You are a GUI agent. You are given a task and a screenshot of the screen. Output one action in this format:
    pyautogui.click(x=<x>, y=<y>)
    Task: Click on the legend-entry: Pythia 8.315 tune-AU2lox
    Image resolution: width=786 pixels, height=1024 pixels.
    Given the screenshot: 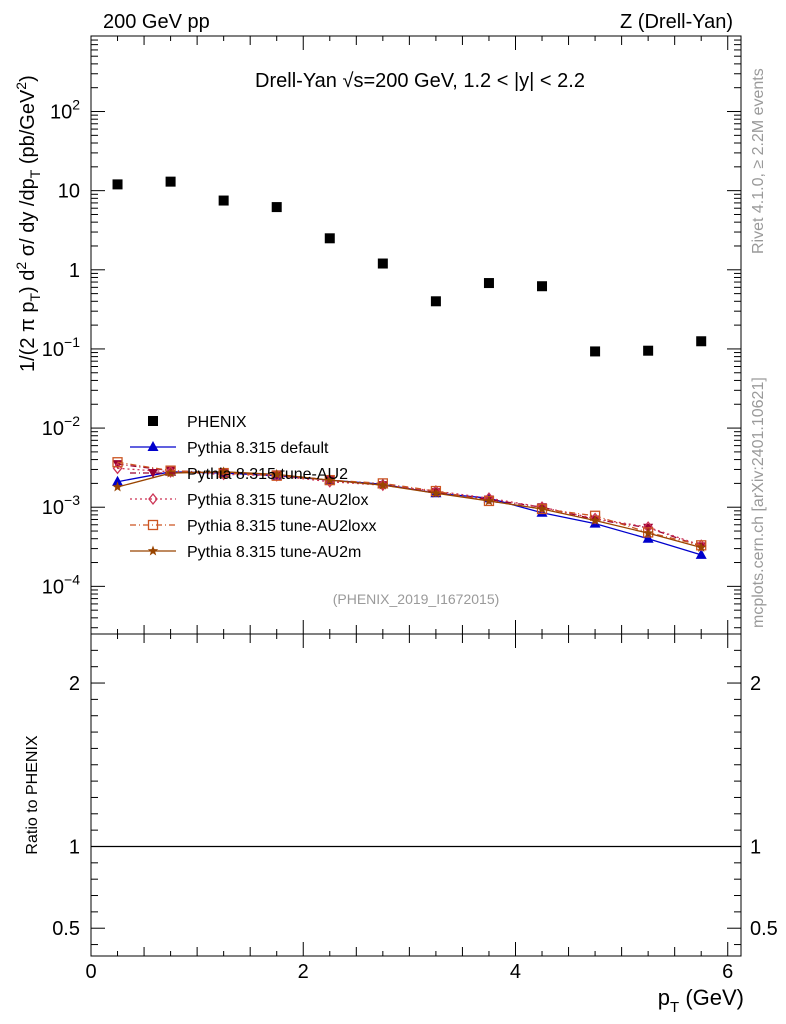 What is the action you would take?
    pyautogui.click(x=249, y=500)
    